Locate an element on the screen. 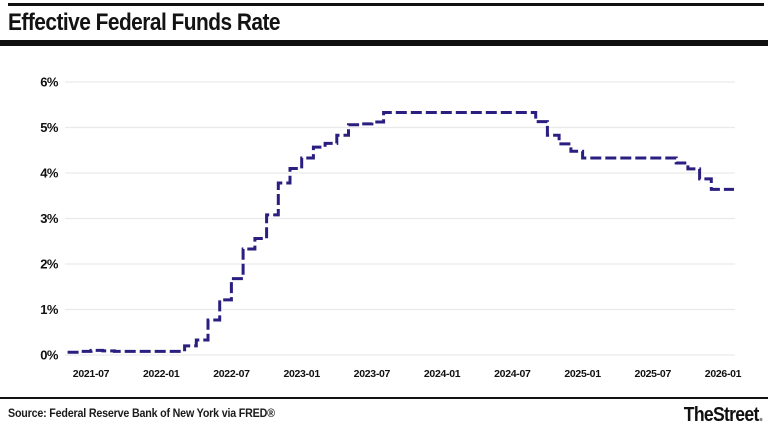 Image resolution: width=768 pixels, height=432 pixels. y-axis-label-3%: 3% is located at coordinates (49, 218).